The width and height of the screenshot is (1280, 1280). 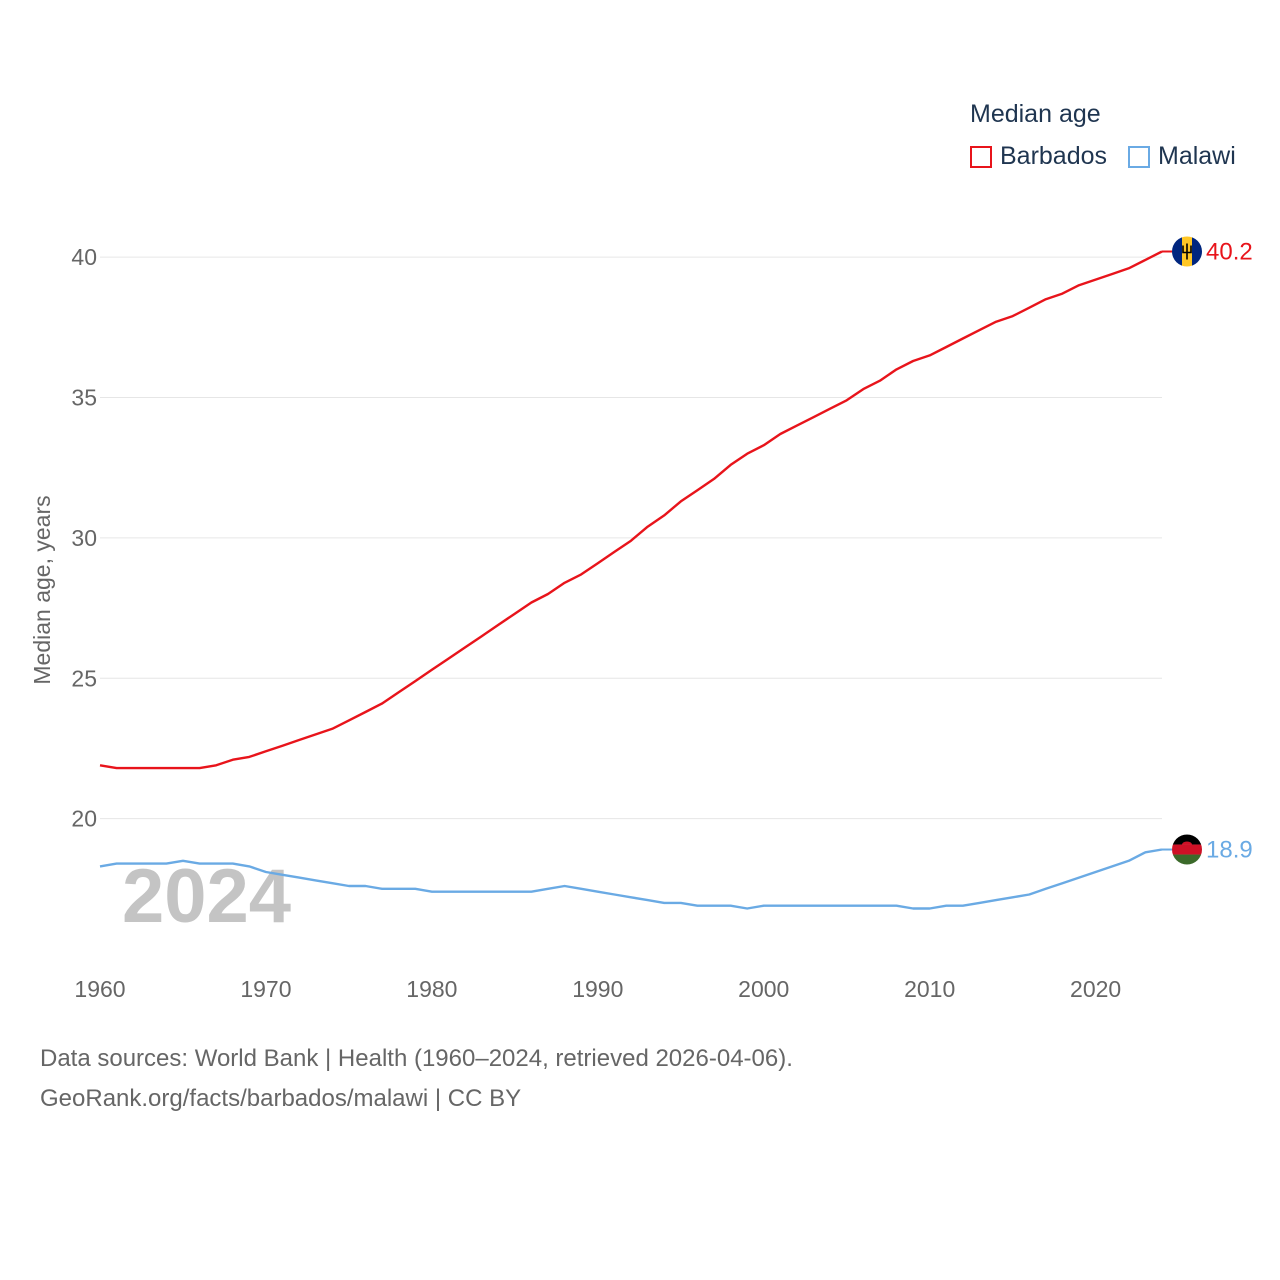 What do you see at coordinates (1095, 989) in the screenshot?
I see `x-tick-label: 2020` at bounding box center [1095, 989].